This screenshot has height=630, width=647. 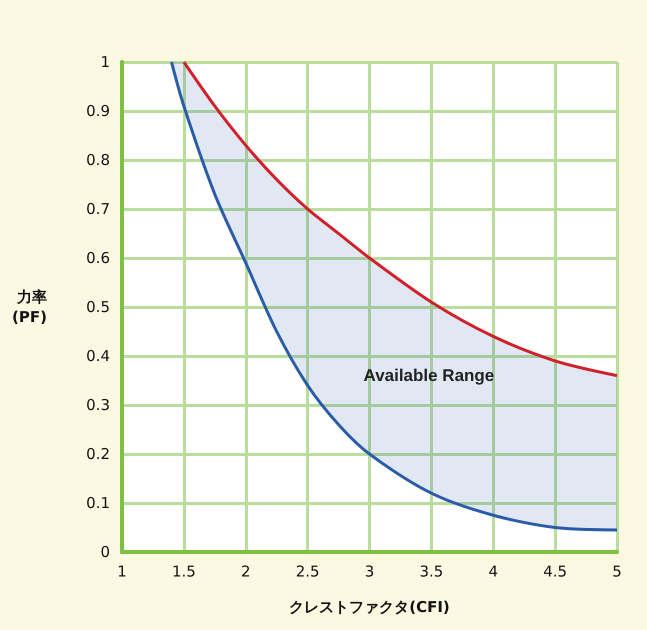 What do you see at coordinates (245, 571) in the screenshot?
I see `x-tick-label: 2` at bounding box center [245, 571].